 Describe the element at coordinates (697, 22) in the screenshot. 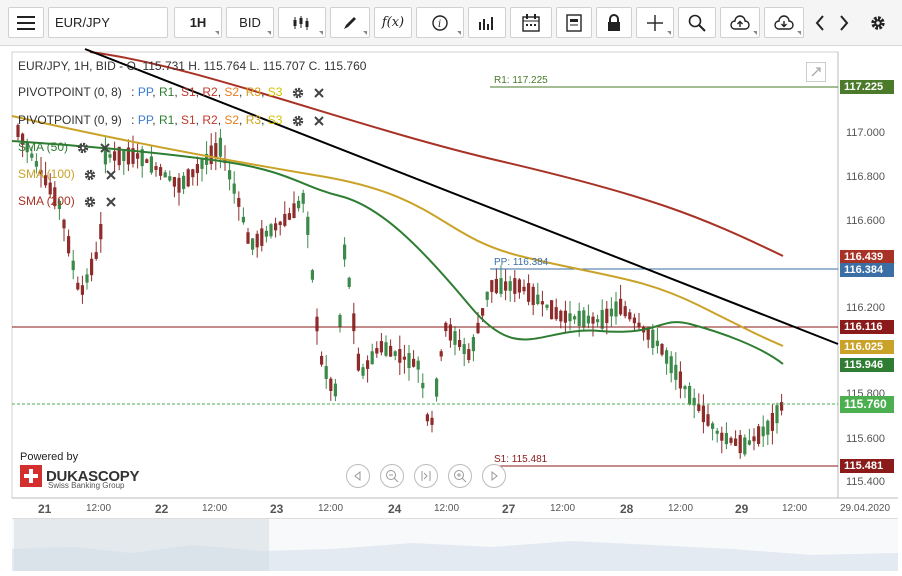

I see `zoom-button` at that location.